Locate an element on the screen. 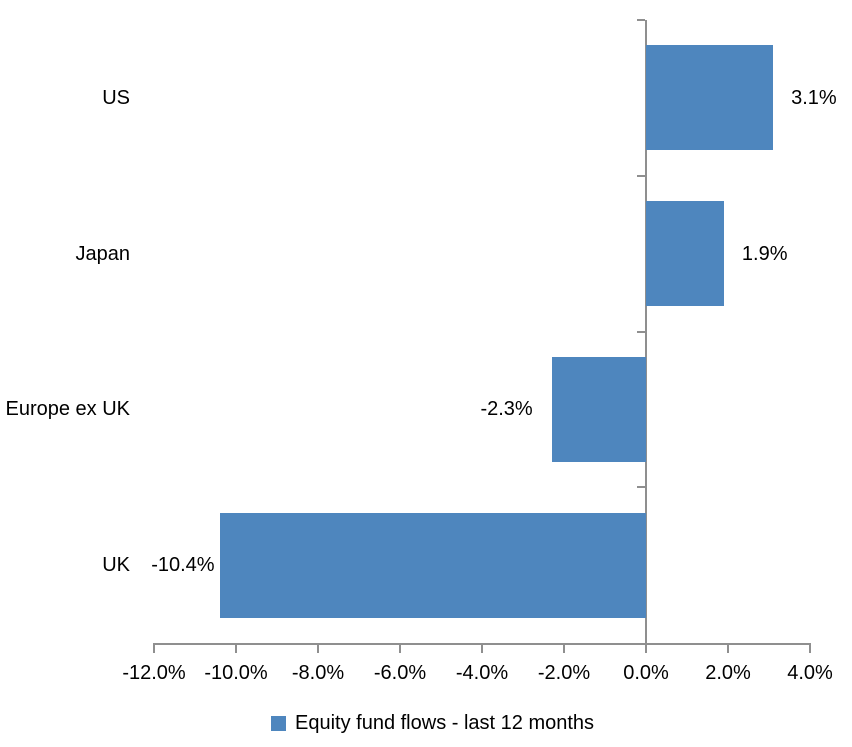 The height and width of the screenshot is (747, 852). category-label: Japan is located at coordinates (103, 253).